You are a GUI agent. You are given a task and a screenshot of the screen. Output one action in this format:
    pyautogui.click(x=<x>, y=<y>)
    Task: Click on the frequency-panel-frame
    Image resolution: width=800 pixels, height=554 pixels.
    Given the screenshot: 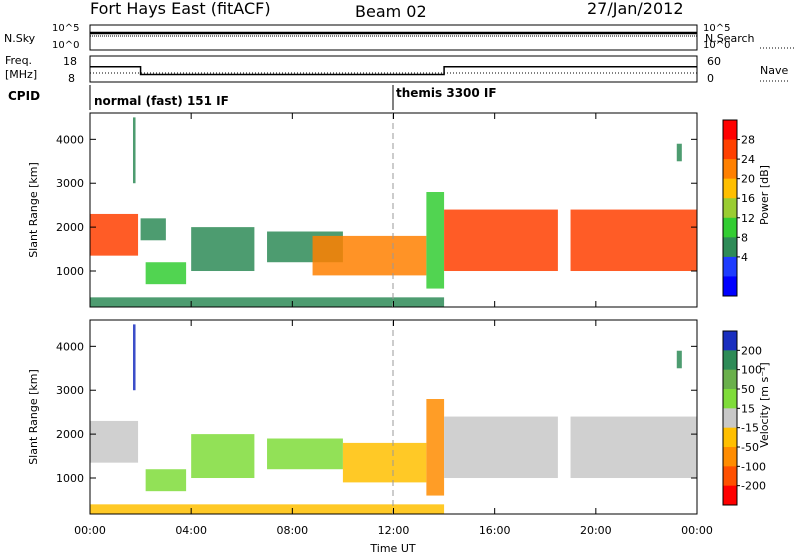 What is the action you would take?
    pyautogui.click(x=393, y=69)
    